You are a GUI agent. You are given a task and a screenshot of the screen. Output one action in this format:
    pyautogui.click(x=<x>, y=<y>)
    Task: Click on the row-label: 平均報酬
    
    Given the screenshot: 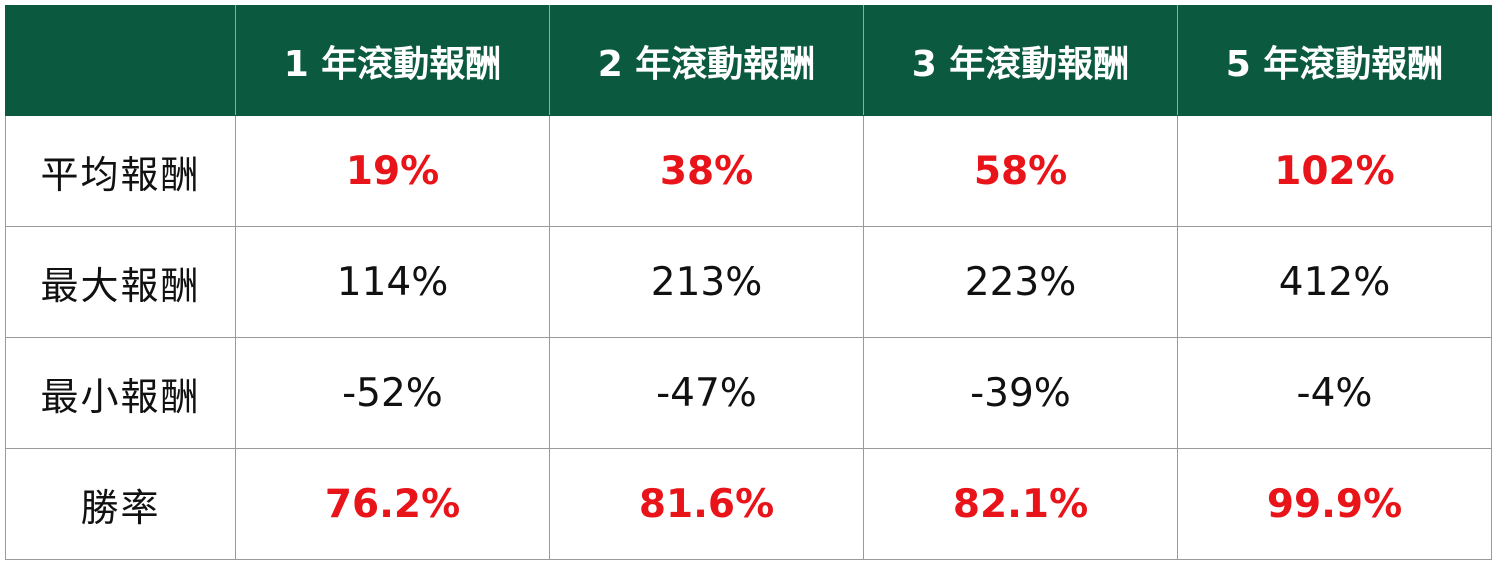 What is the action you would take?
    pyautogui.click(x=120, y=171)
    